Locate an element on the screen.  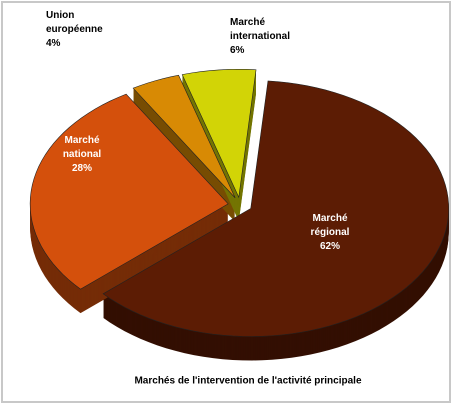
slice-label: Marché international 6% is located at coordinates (260, 36).